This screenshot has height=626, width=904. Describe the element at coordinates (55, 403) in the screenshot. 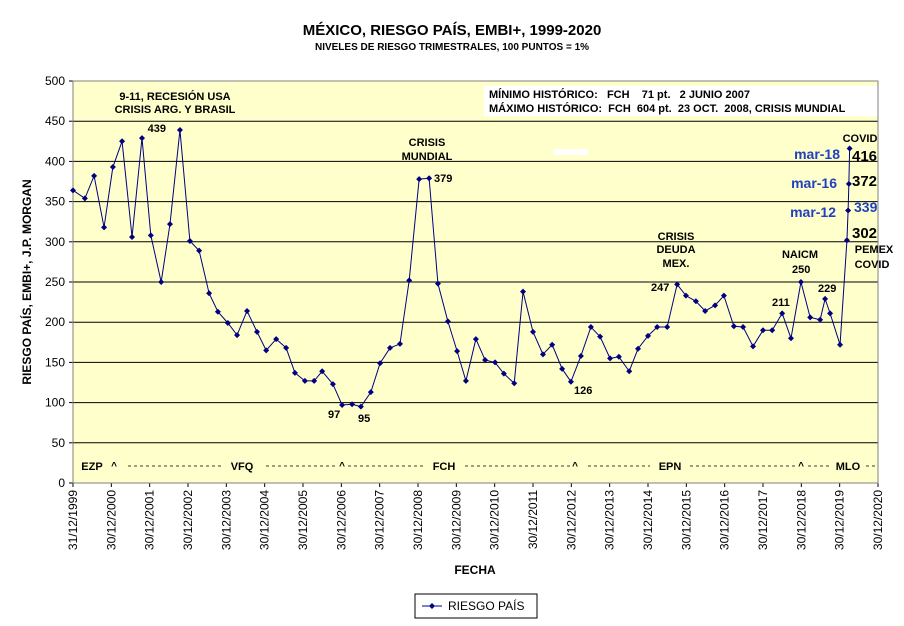

I see `y-tick-label: 100` at that location.